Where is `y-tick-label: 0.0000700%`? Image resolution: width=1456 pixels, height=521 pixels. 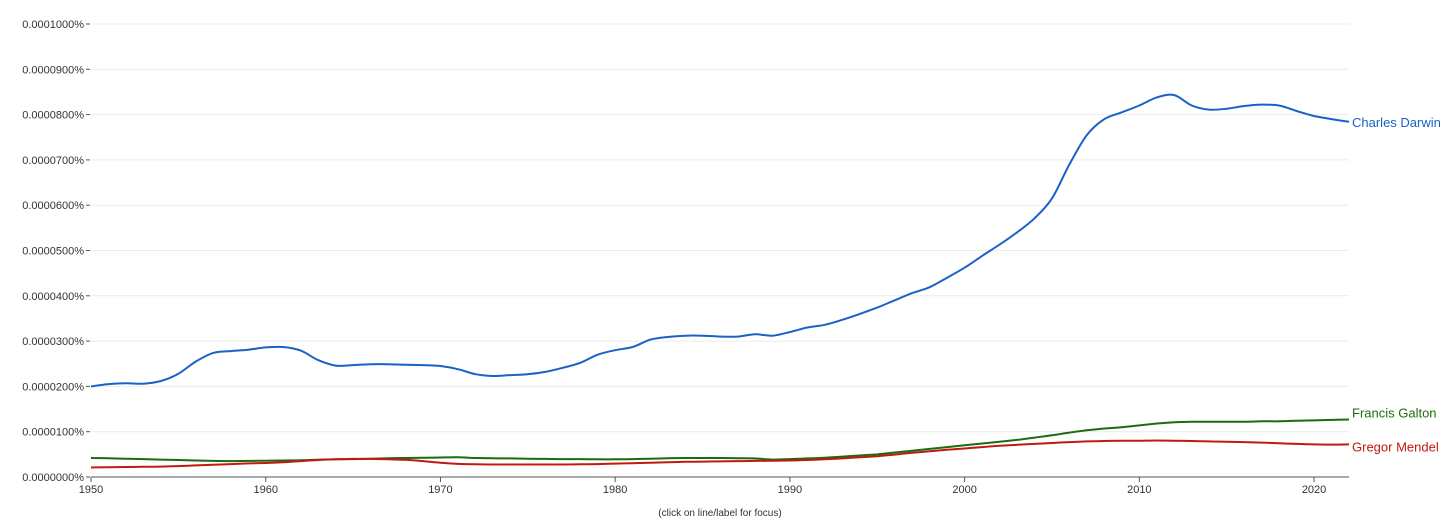 y-tick-label: 0.0000700% is located at coordinates (53, 161).